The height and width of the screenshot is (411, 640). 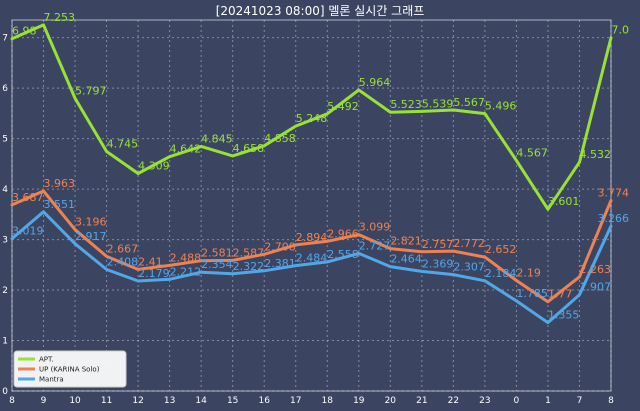 What do you see at coordinates (46, 360) in the screenshot?
I see `legend-label: APT.` at bounding box center [46, 360].